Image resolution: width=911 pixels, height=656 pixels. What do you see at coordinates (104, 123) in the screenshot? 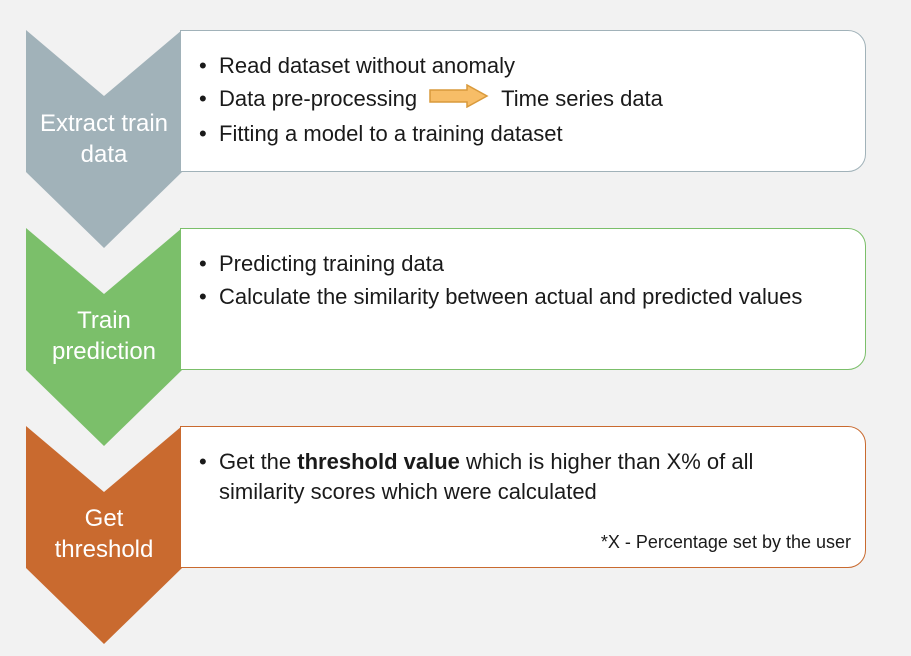
I see `chevron-label-1-line1: Extract train` at bounding box center [104, 123].